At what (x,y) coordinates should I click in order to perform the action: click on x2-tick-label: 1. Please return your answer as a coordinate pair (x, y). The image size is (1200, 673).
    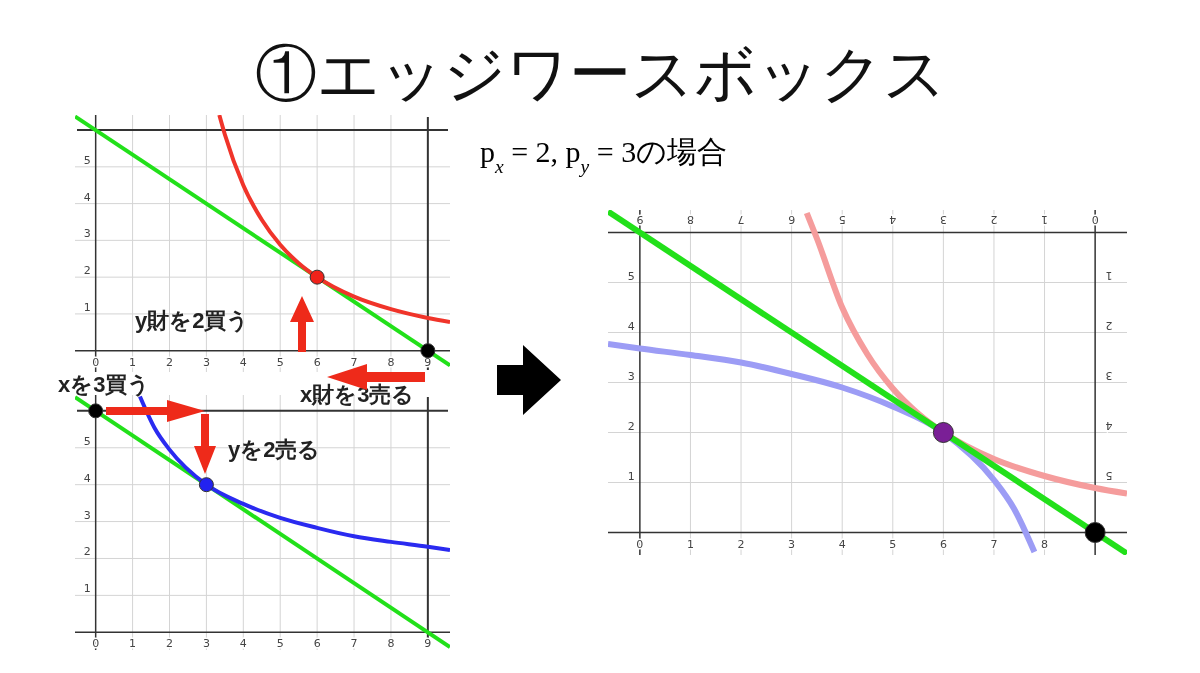
    Looking at the image, I should click on (1045, 219).